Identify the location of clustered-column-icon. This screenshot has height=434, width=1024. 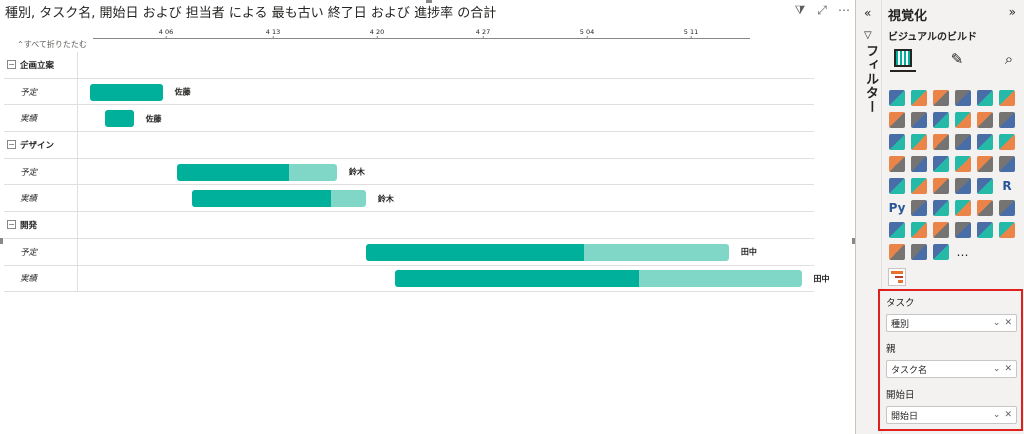
(963, 98).